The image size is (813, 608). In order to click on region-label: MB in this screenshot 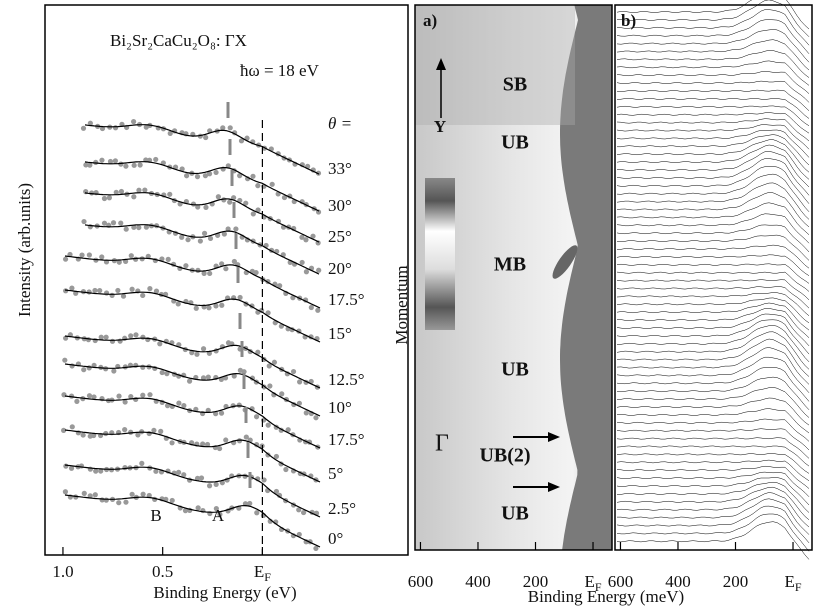, I will do `click(510, 265)`.